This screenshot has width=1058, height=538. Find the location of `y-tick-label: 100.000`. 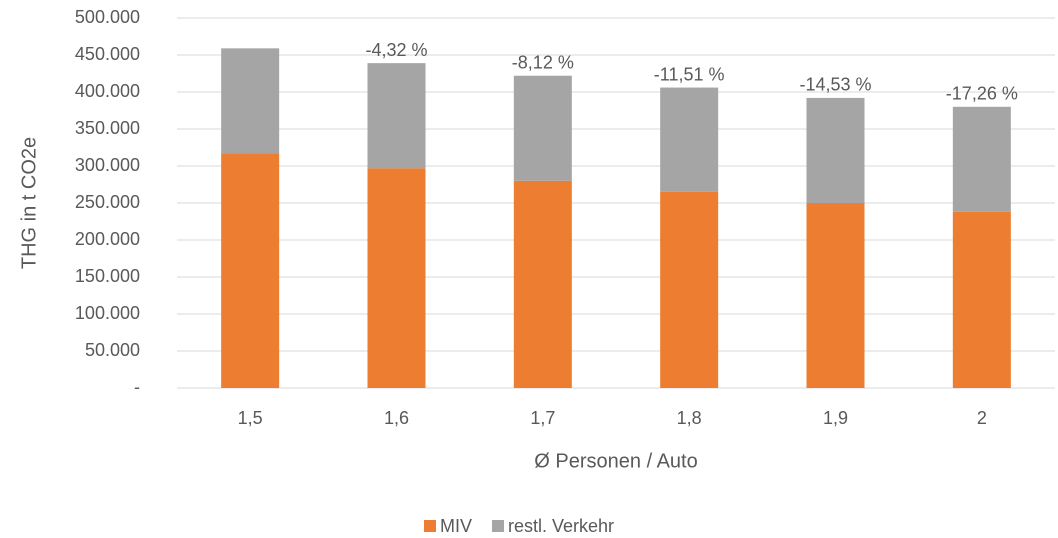

y-tick-label: 100.000 is located at coordinates (107, 313).